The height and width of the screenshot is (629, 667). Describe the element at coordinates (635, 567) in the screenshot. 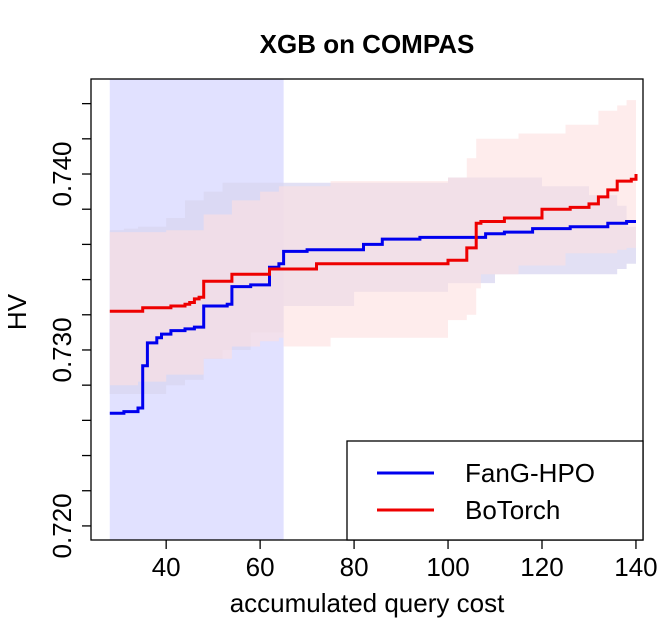

I see `x-tick-label: 140` at that location.